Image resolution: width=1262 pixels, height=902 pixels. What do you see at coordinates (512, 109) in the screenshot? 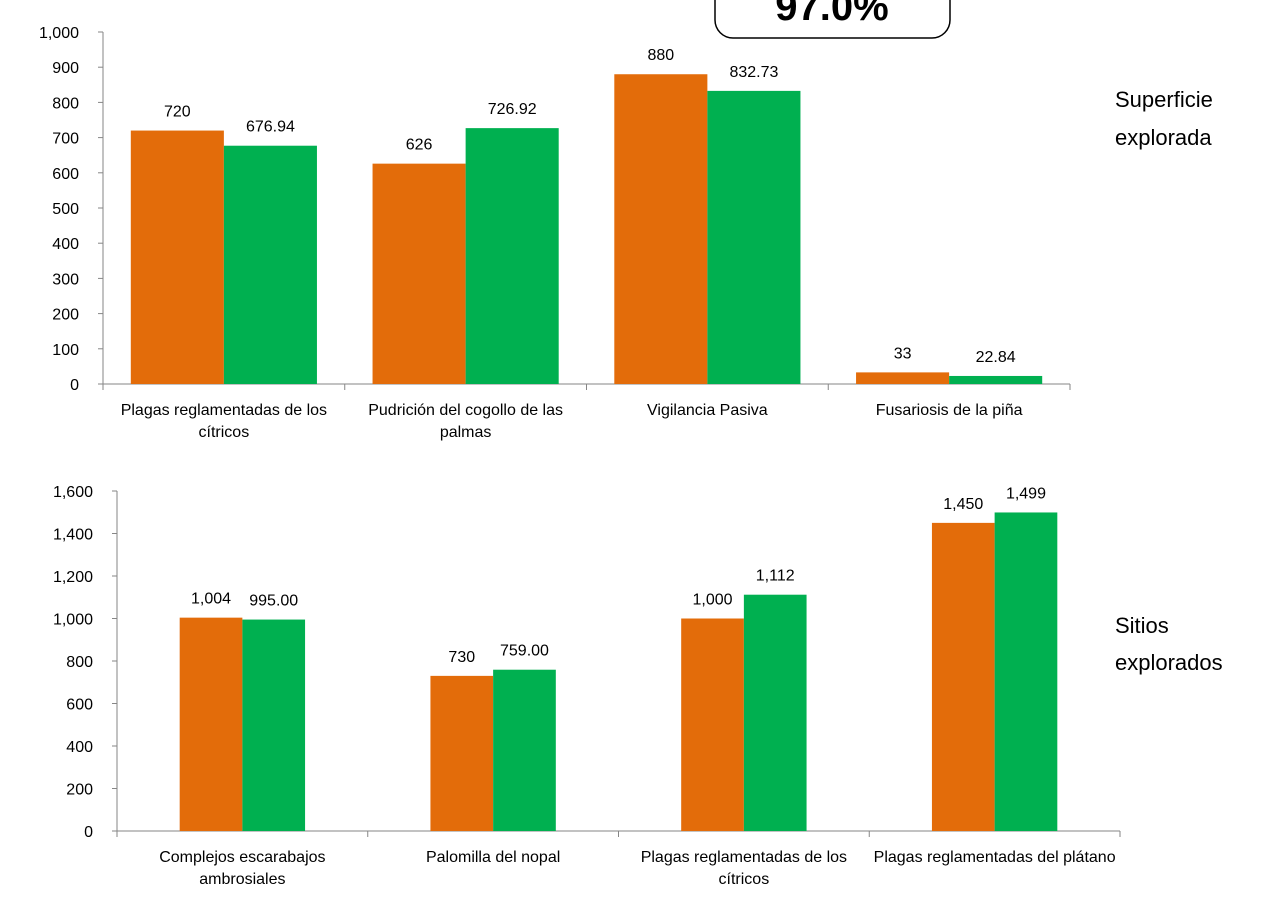
I see `data-label: 726.92` at bounding box center [512, 109].